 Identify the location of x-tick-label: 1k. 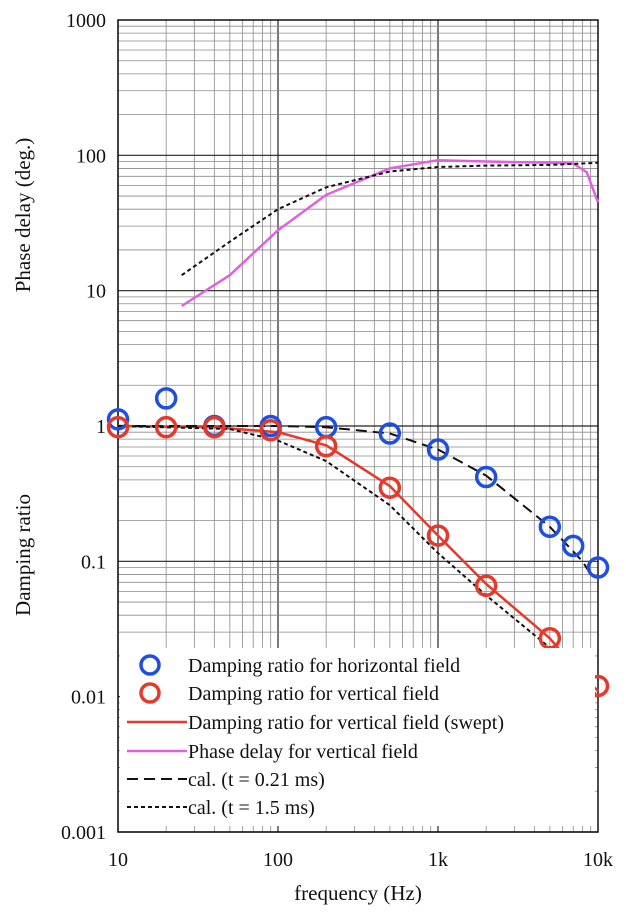
(438, 860).